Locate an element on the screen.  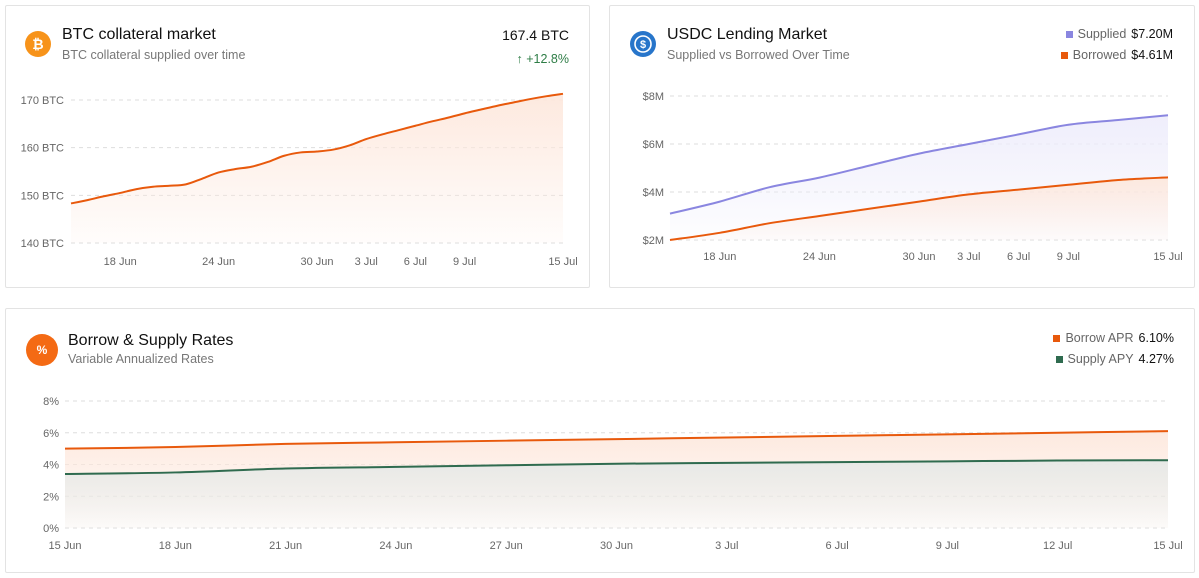
legend-supply-apy: Supply APY 4.27% is located at coordinates (1114, 359).